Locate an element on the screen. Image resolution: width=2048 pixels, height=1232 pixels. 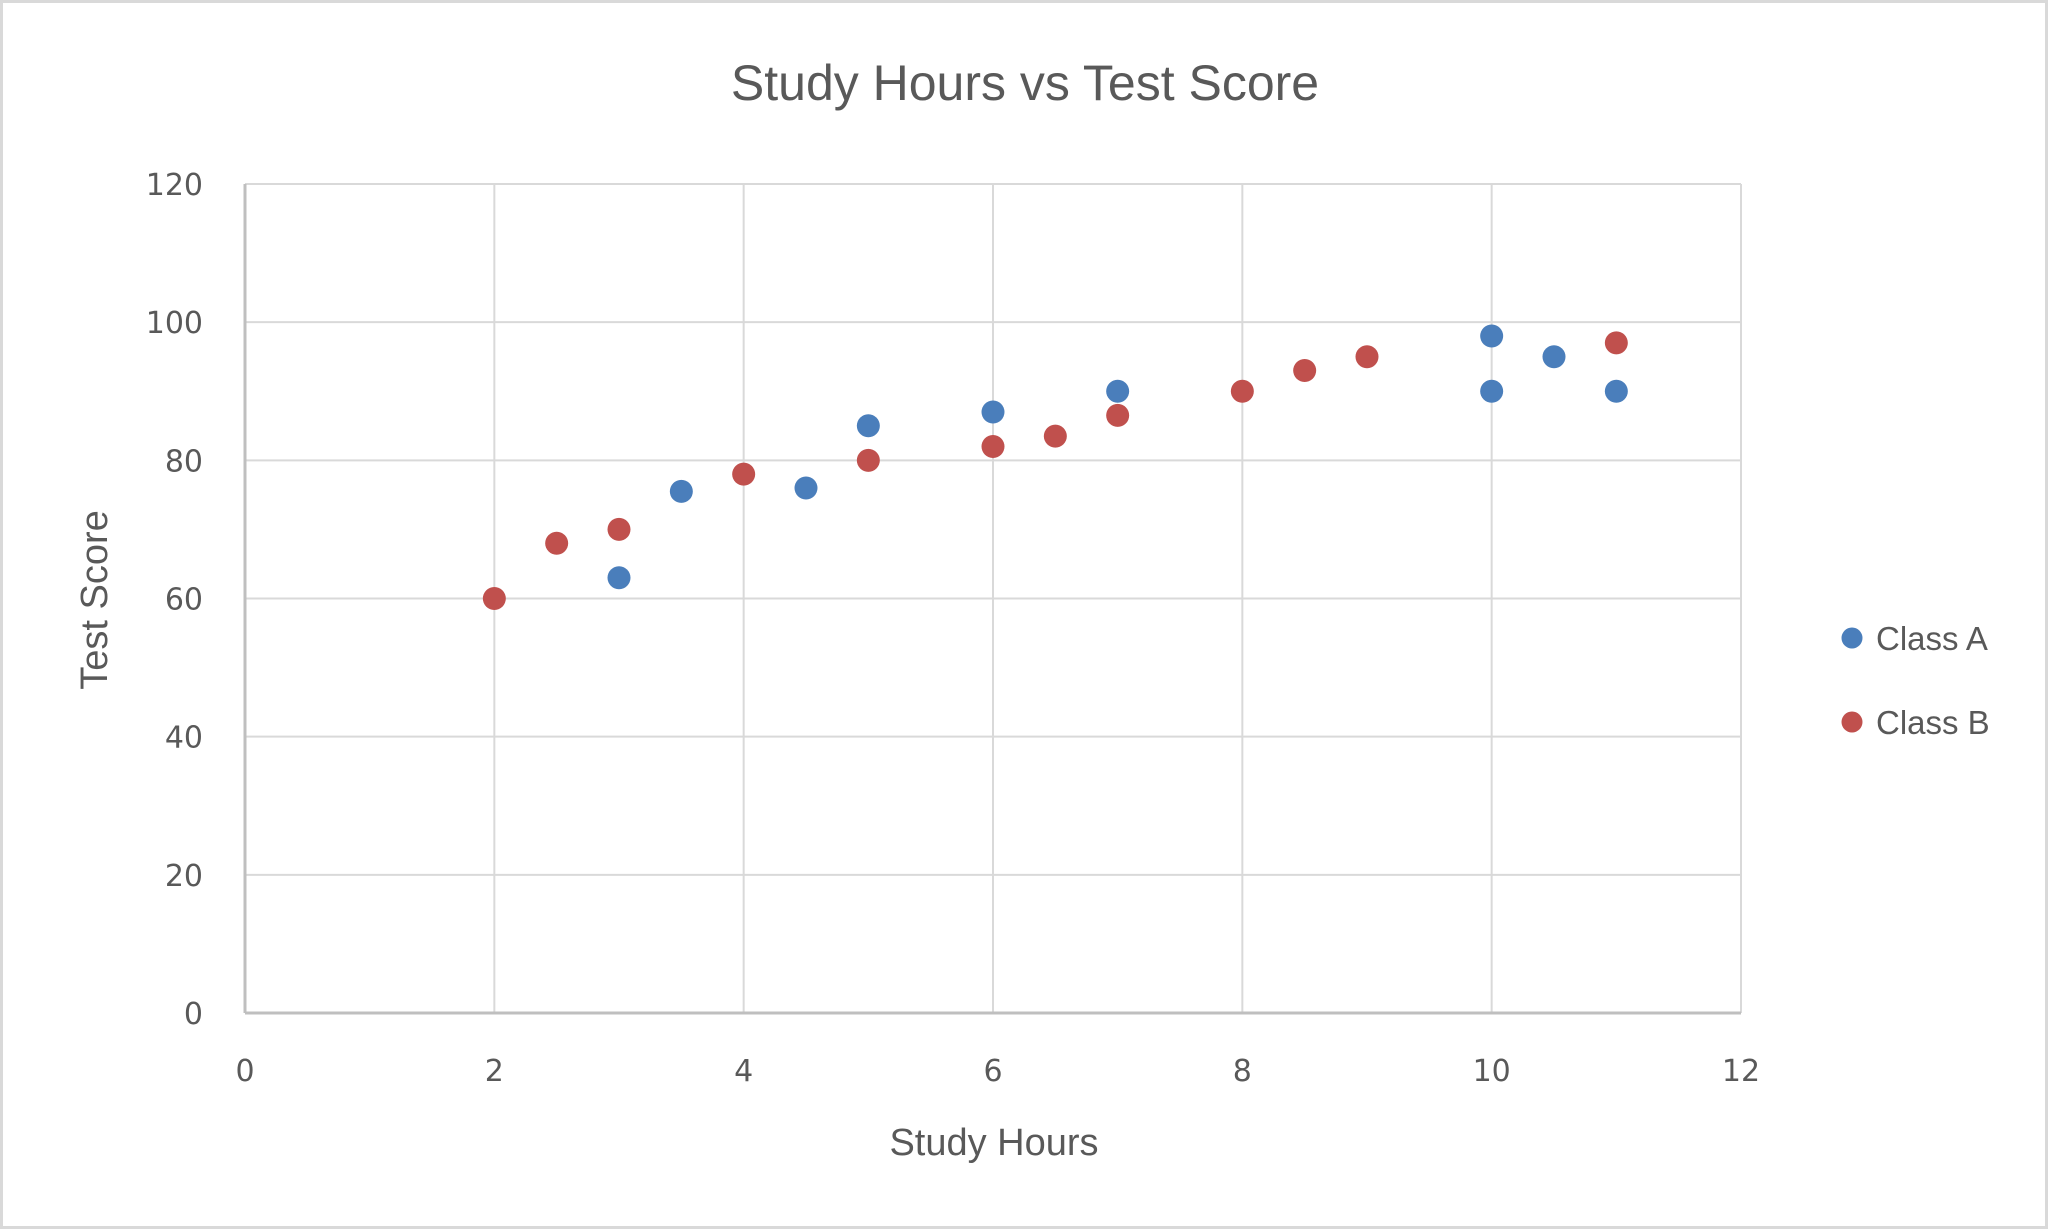
y-tick-label: 0 is located at coordinates (193, 1014).